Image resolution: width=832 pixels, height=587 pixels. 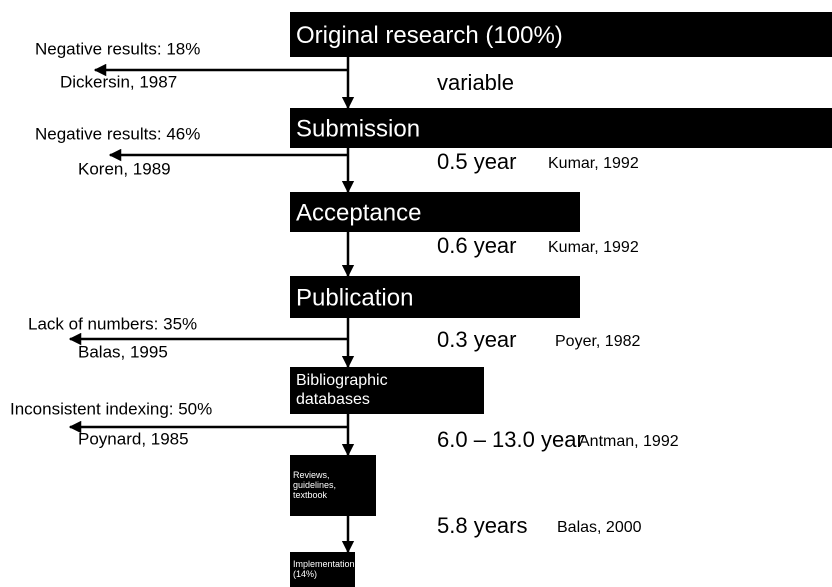 What do you see at coordinates (310, 495) in the screenshot?
I see `stage-label: textbook` at bounding box center [310, 495].